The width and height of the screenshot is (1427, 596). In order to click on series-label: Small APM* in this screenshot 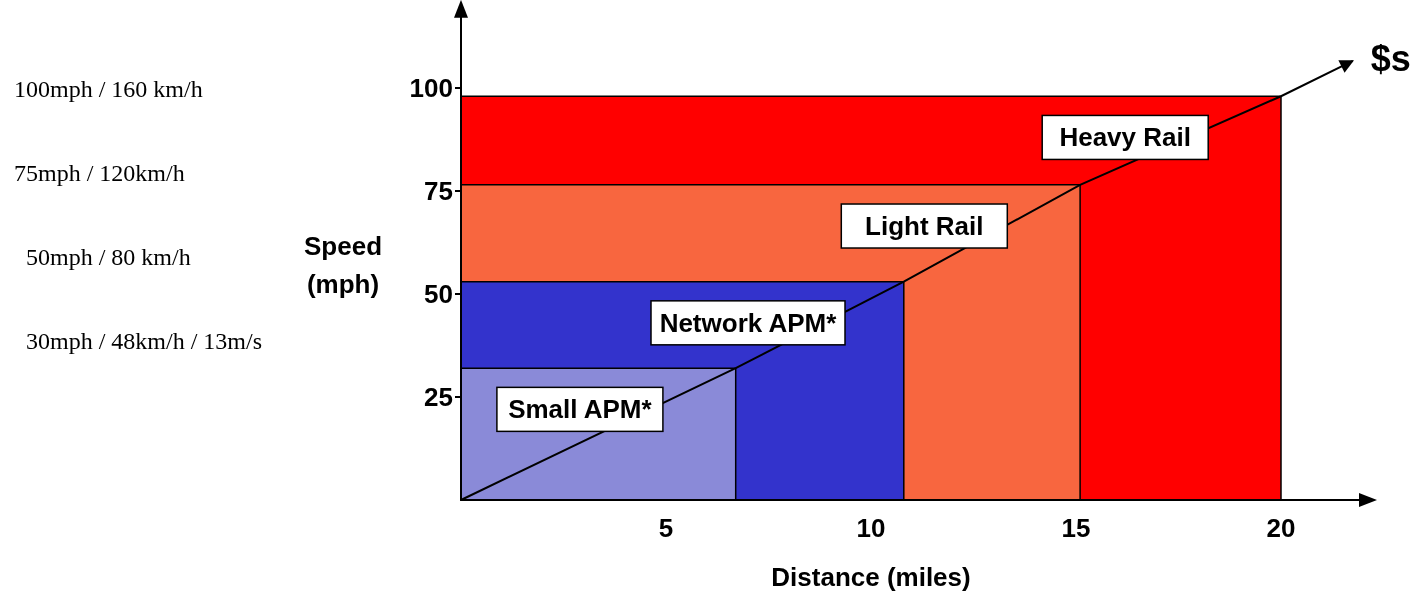, I will do `click(580, 409)`.